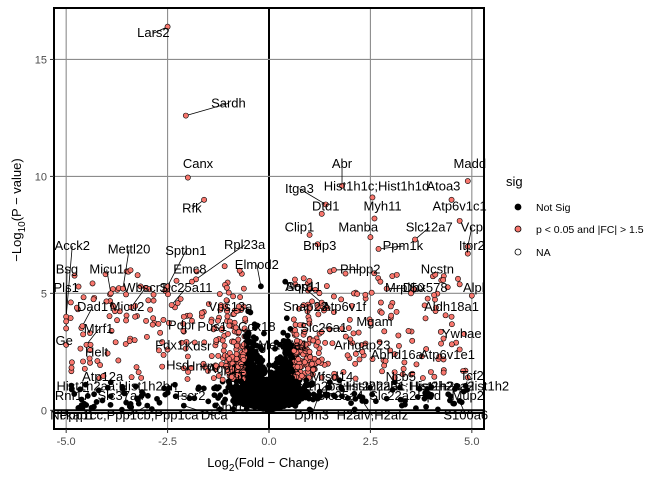  What do you see at coordinates (212, 326) in the screenshot?
I see `gene-label: Pus1` at bounding box center [212, 326].